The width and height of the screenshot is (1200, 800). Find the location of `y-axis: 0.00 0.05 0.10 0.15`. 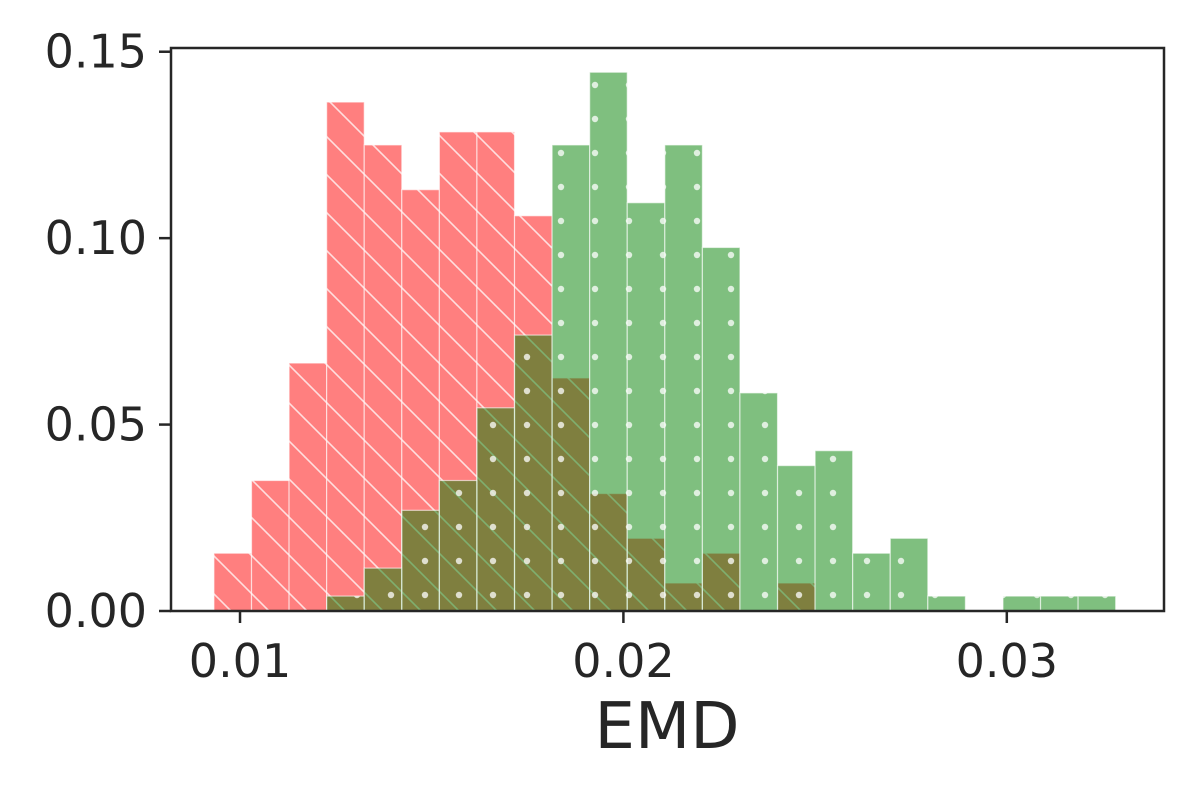

y-axis: 0.00 0.05 0.10 0.15 is located at coordinates (108, 331).